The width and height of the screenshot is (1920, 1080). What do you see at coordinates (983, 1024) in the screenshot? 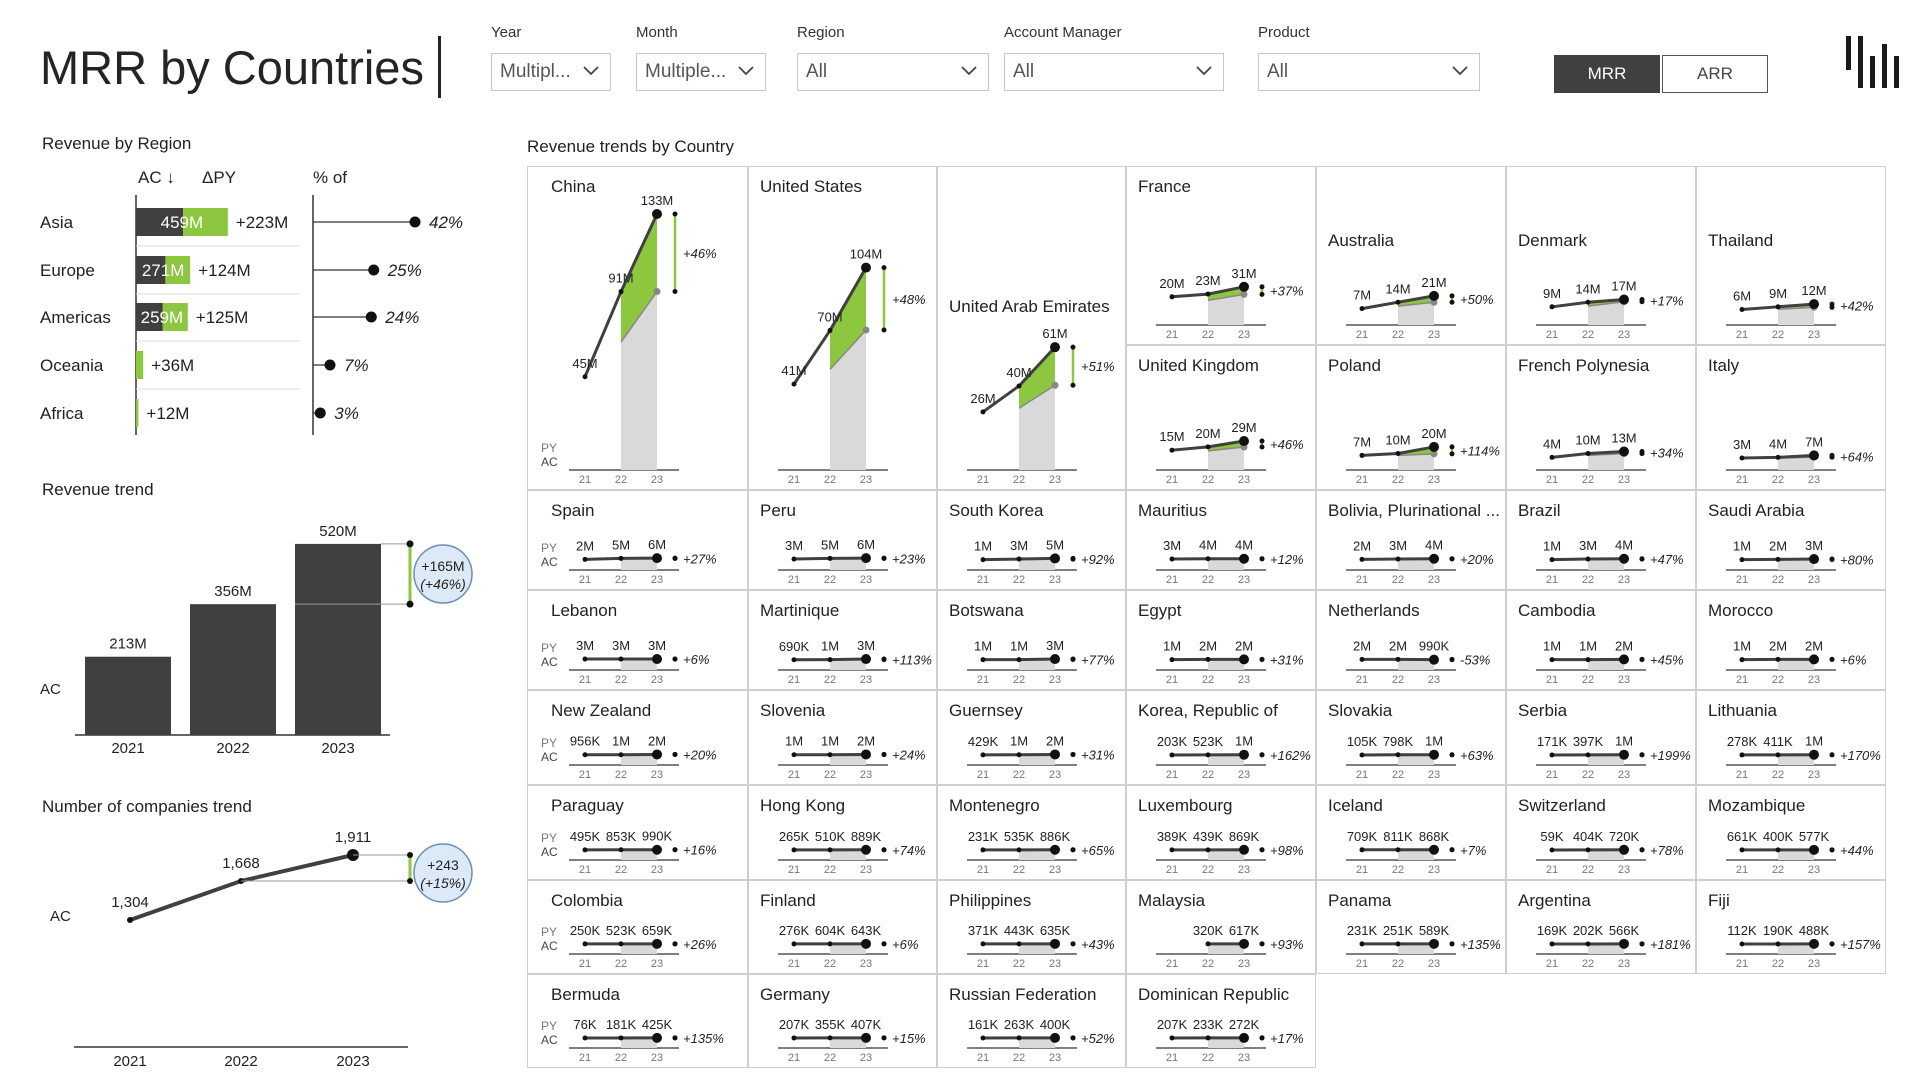
I see `country-value-label: 161K` at bounding box center [983, 1024].